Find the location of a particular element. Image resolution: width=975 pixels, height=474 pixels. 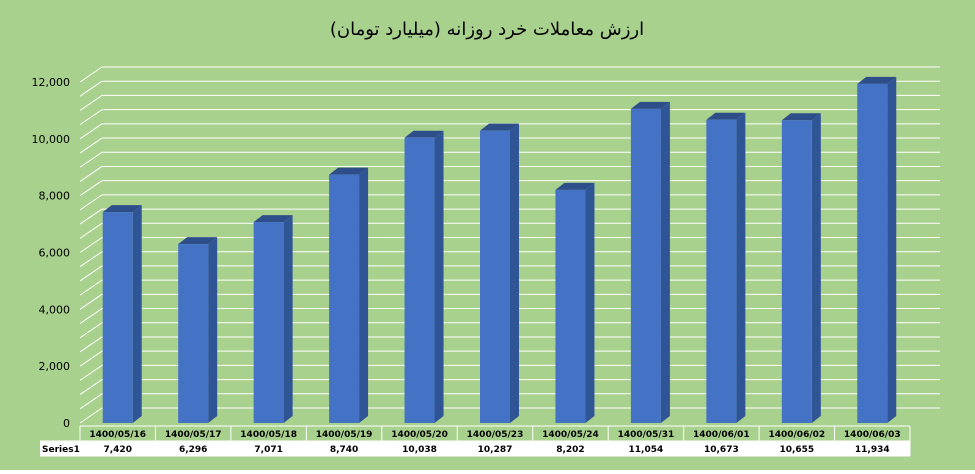

y-tick-label: 4,000 is located at coordinates (55, 309).